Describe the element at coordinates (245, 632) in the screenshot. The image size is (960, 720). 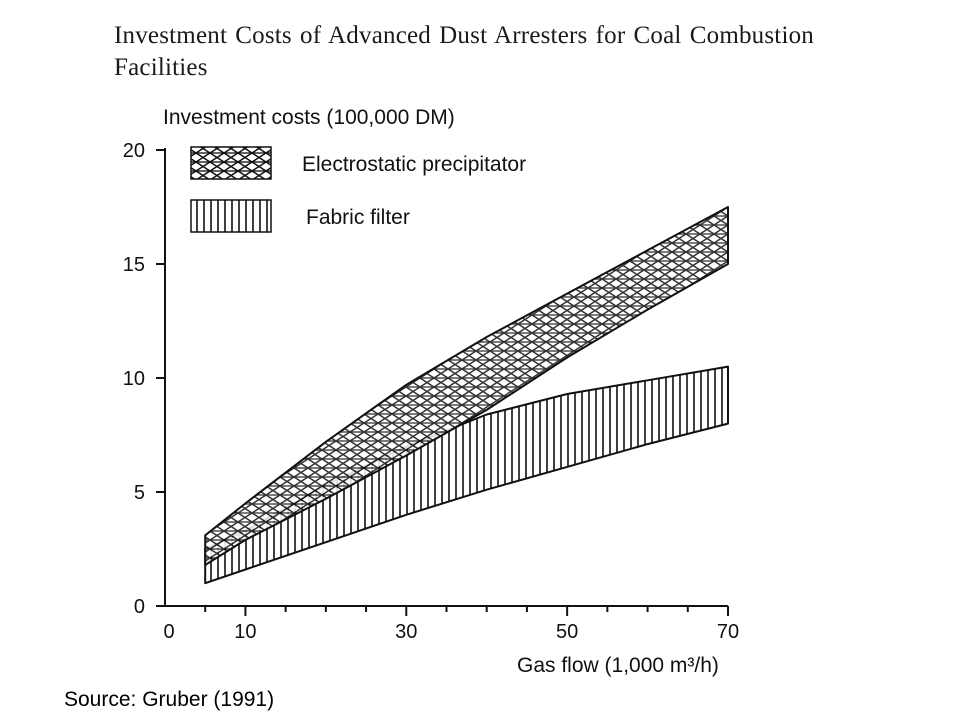
I see `x-tick-label: 10` at that location.